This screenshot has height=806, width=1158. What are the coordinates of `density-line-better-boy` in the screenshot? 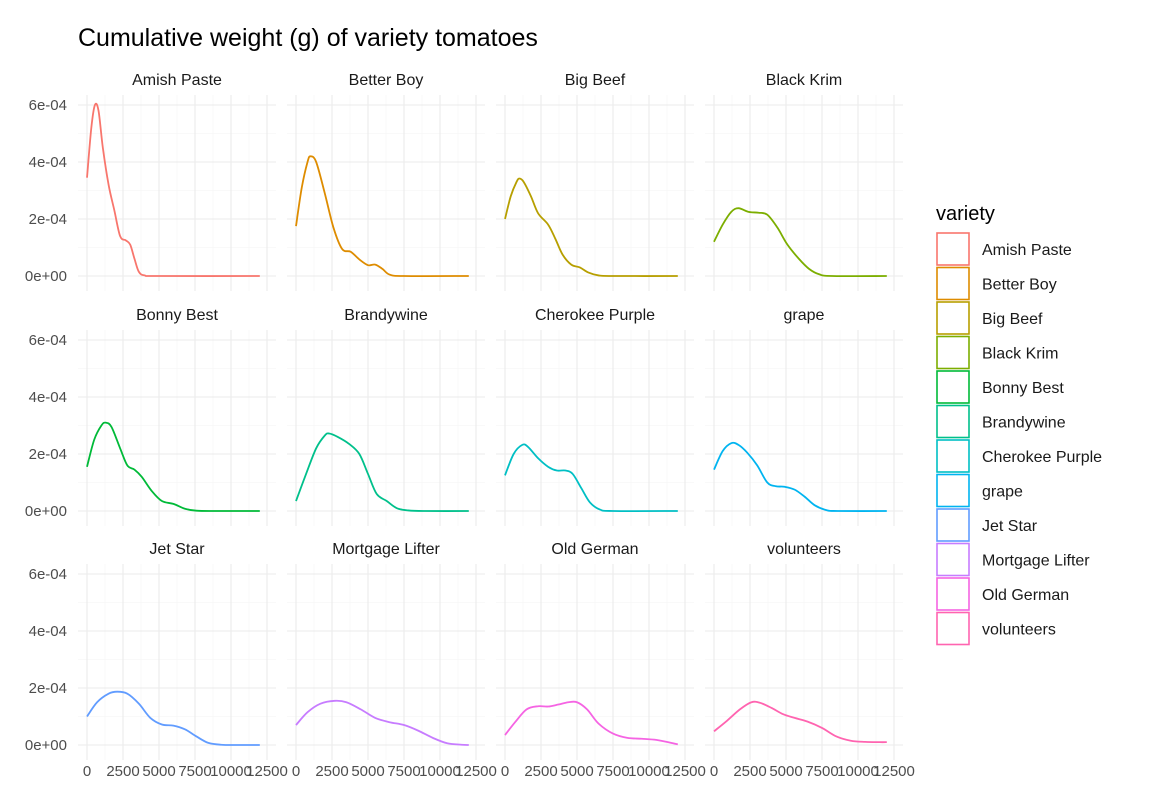 It's located at (382, 216).